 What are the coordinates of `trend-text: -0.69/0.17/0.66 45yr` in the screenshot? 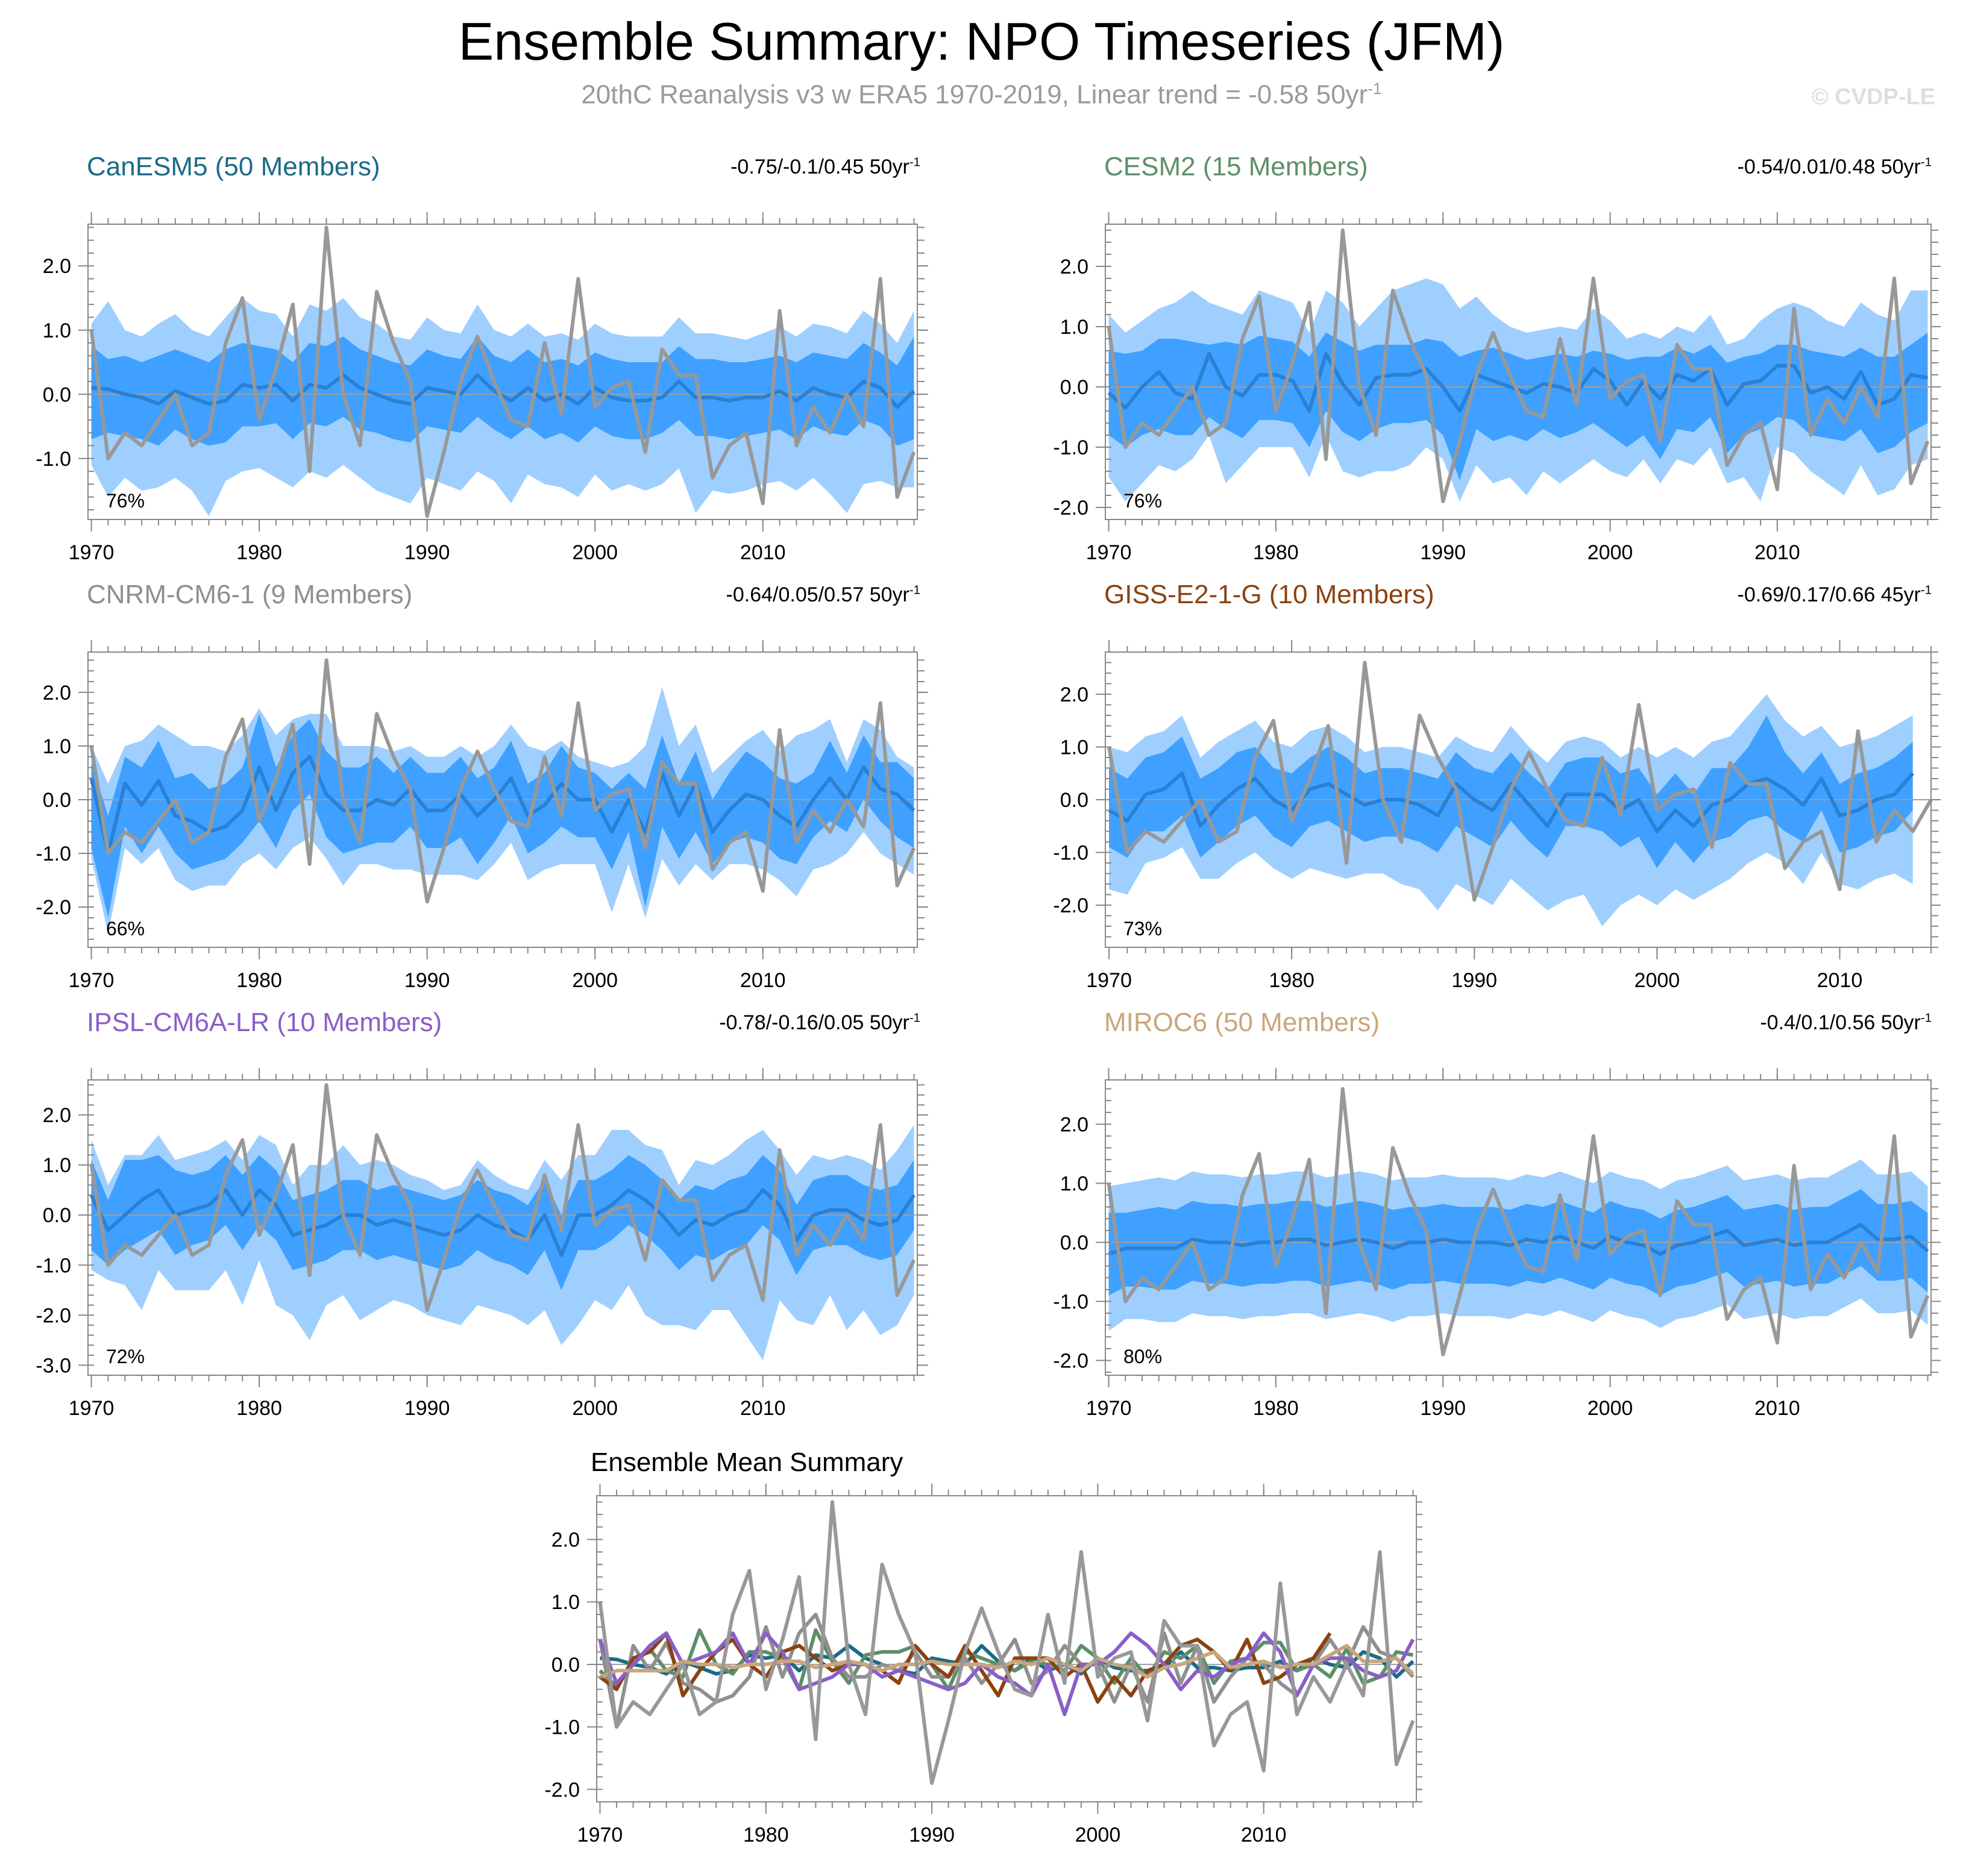 It's located at (1829, 594).